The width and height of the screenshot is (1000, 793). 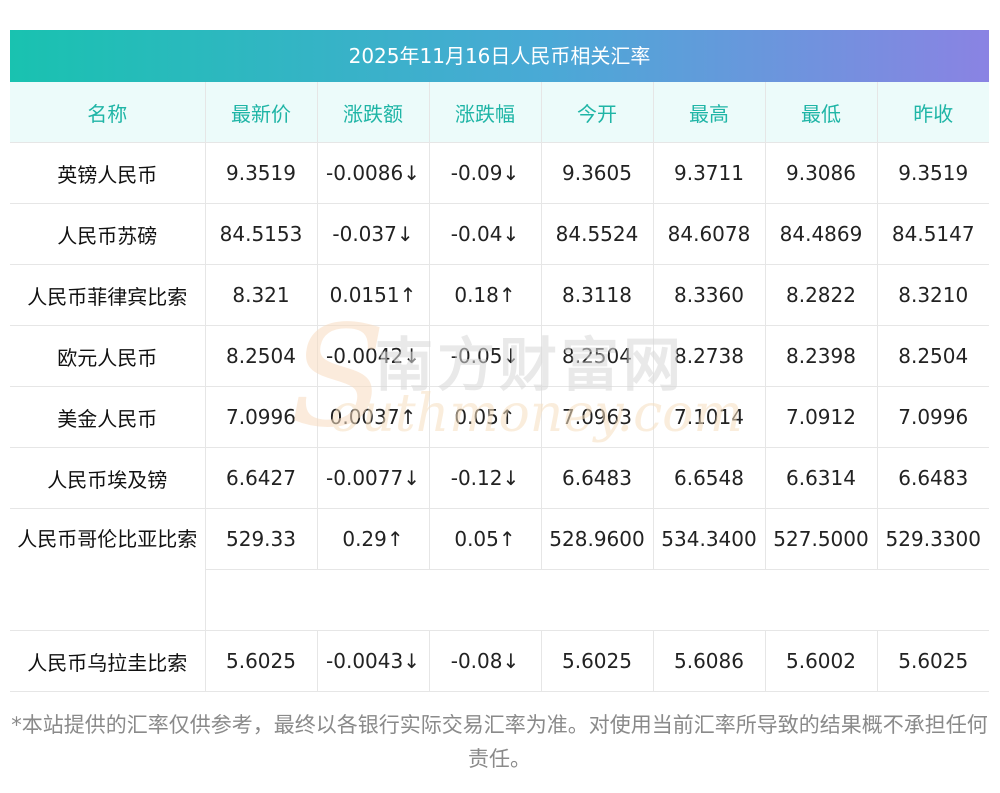 I want to click on high-price: 6.6548, so click(x=709, y=478).